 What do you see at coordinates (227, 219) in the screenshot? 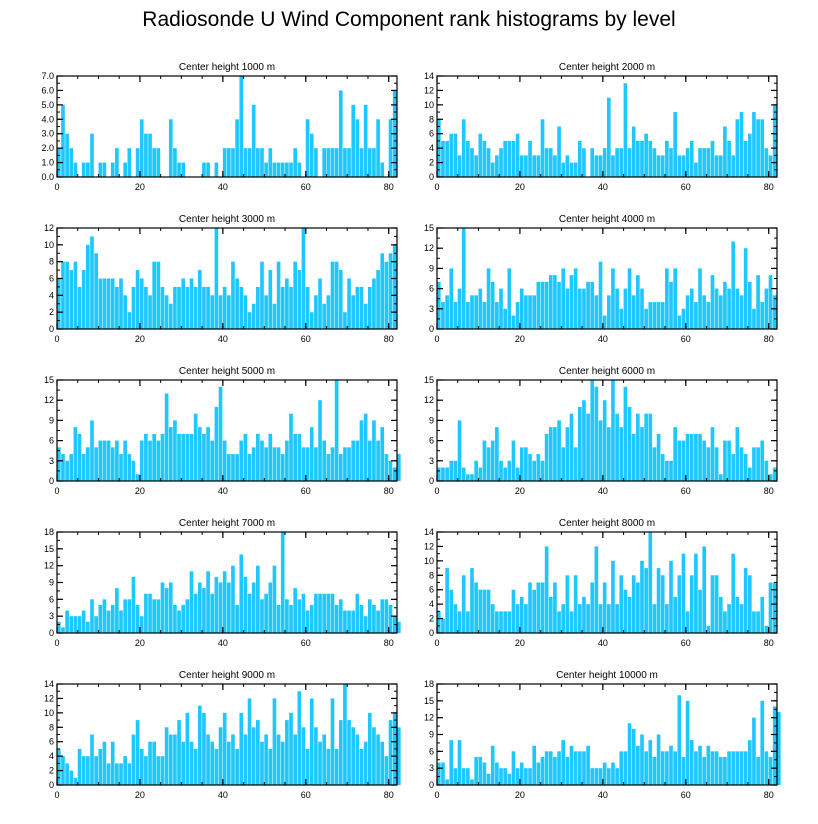
I see `panel-title: Center height 3000 m` at bounding box center [227, 219].